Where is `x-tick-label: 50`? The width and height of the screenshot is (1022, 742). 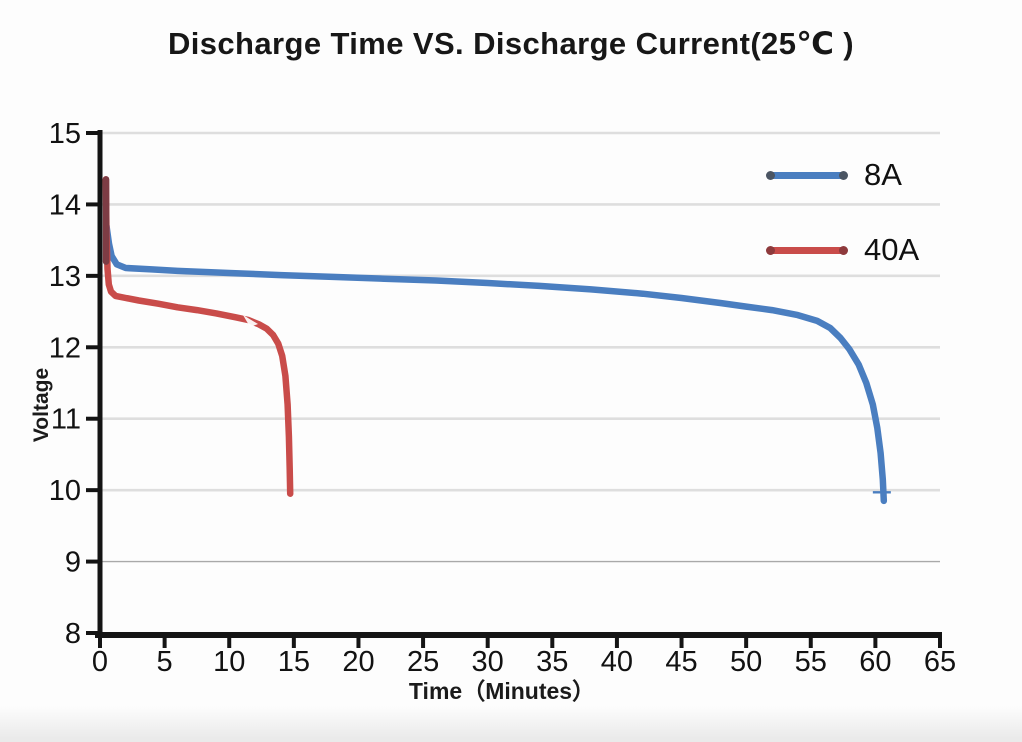 x-tick-label: 50 is located at coordinates (746, 662).